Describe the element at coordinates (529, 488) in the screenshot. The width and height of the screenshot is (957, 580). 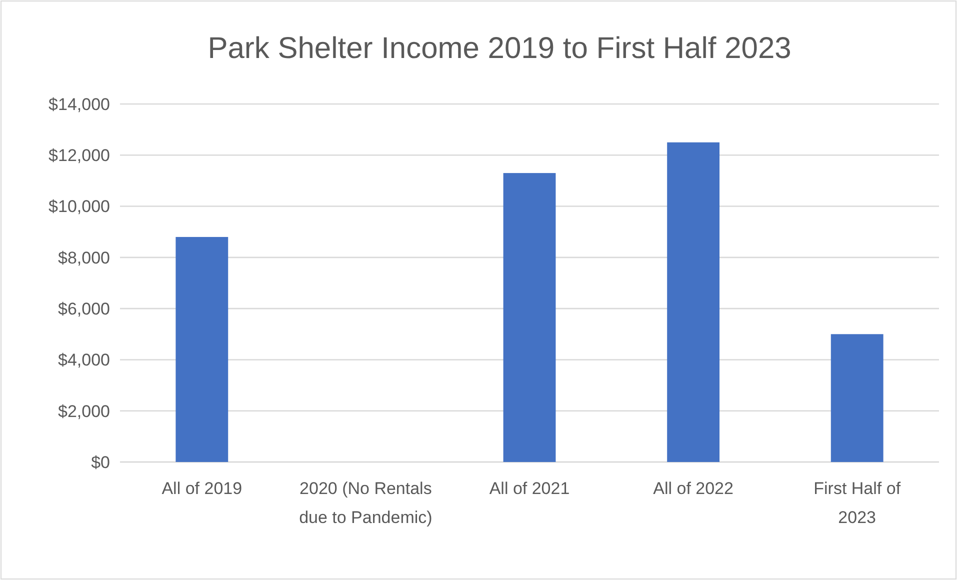
I see `x-tick-label: All of 2021` at that location.